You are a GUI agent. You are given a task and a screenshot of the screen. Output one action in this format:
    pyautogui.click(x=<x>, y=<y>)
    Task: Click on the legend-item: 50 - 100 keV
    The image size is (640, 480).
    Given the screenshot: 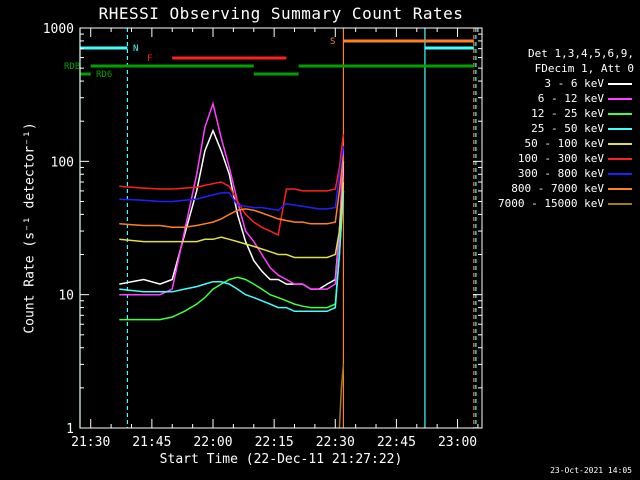 What is the action you would take?
    pyautogui.click(x=556, y=143)
    